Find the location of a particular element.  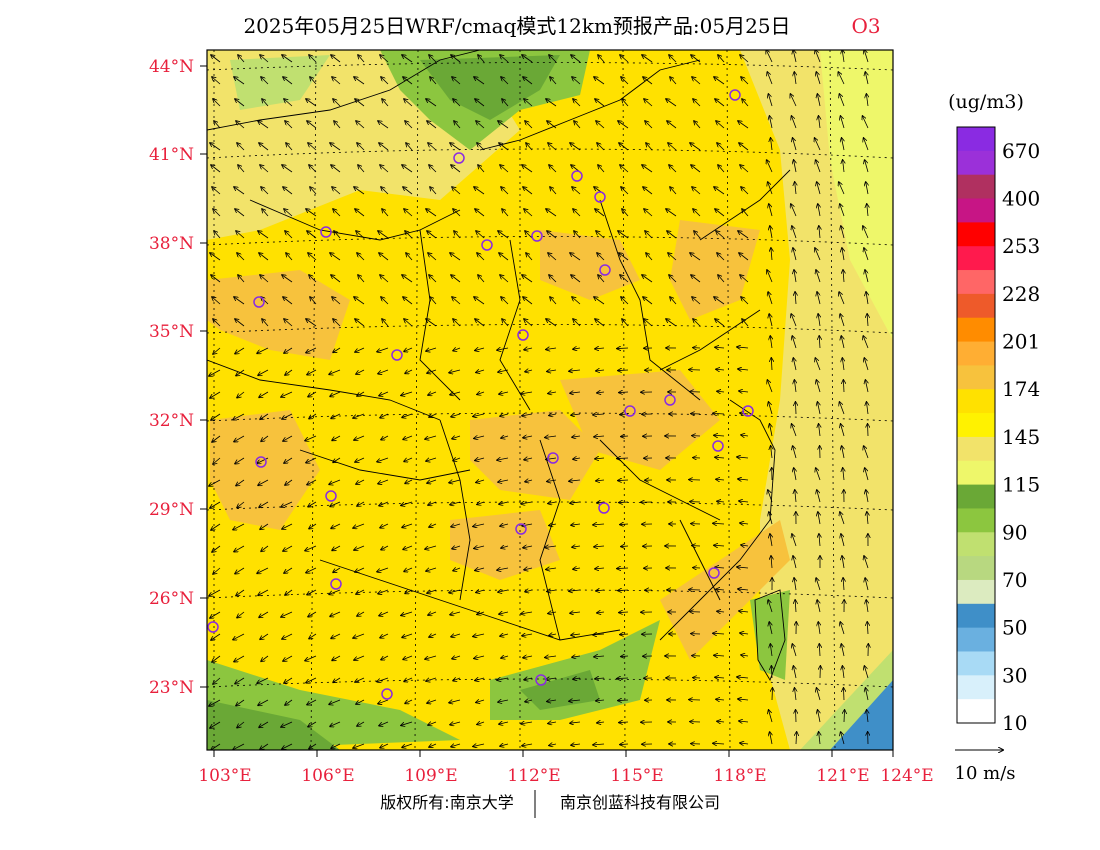

colorbar-label: 70 is located at coordinates (1014, 580).